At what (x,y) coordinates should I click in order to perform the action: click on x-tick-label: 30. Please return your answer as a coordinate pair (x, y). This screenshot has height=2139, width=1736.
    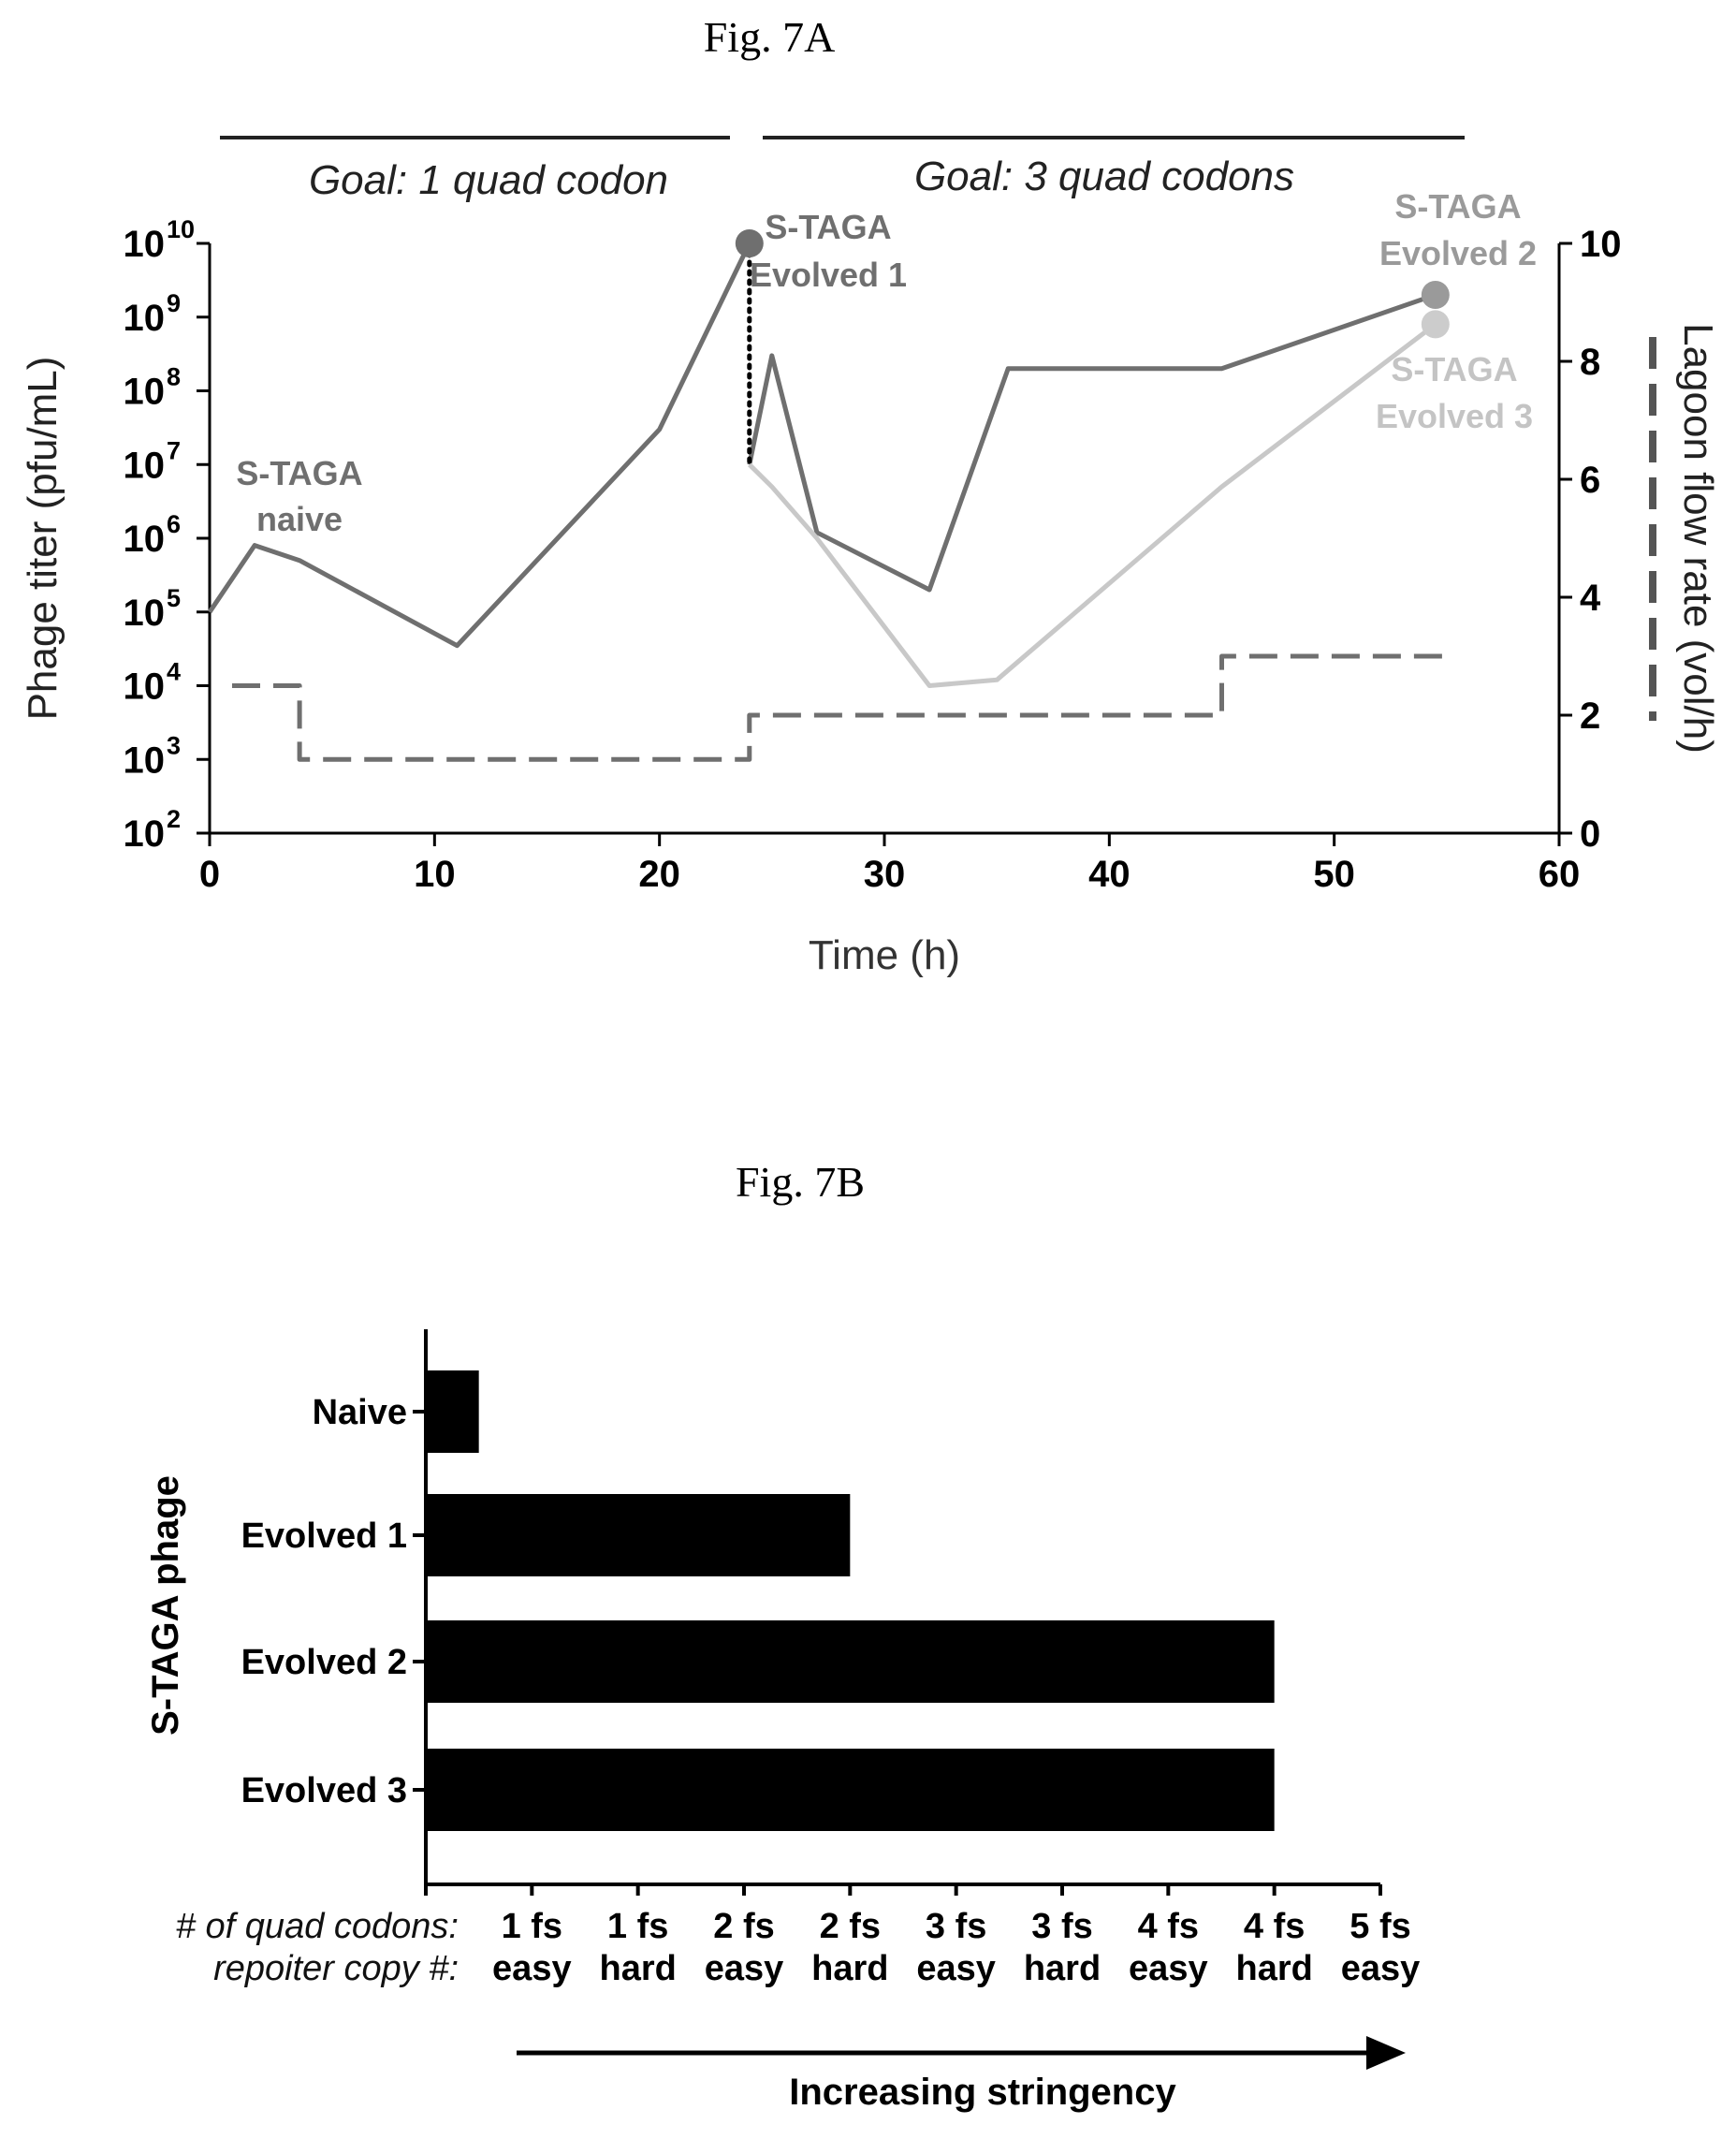
    Looking at the image, I should click on (885, 874).